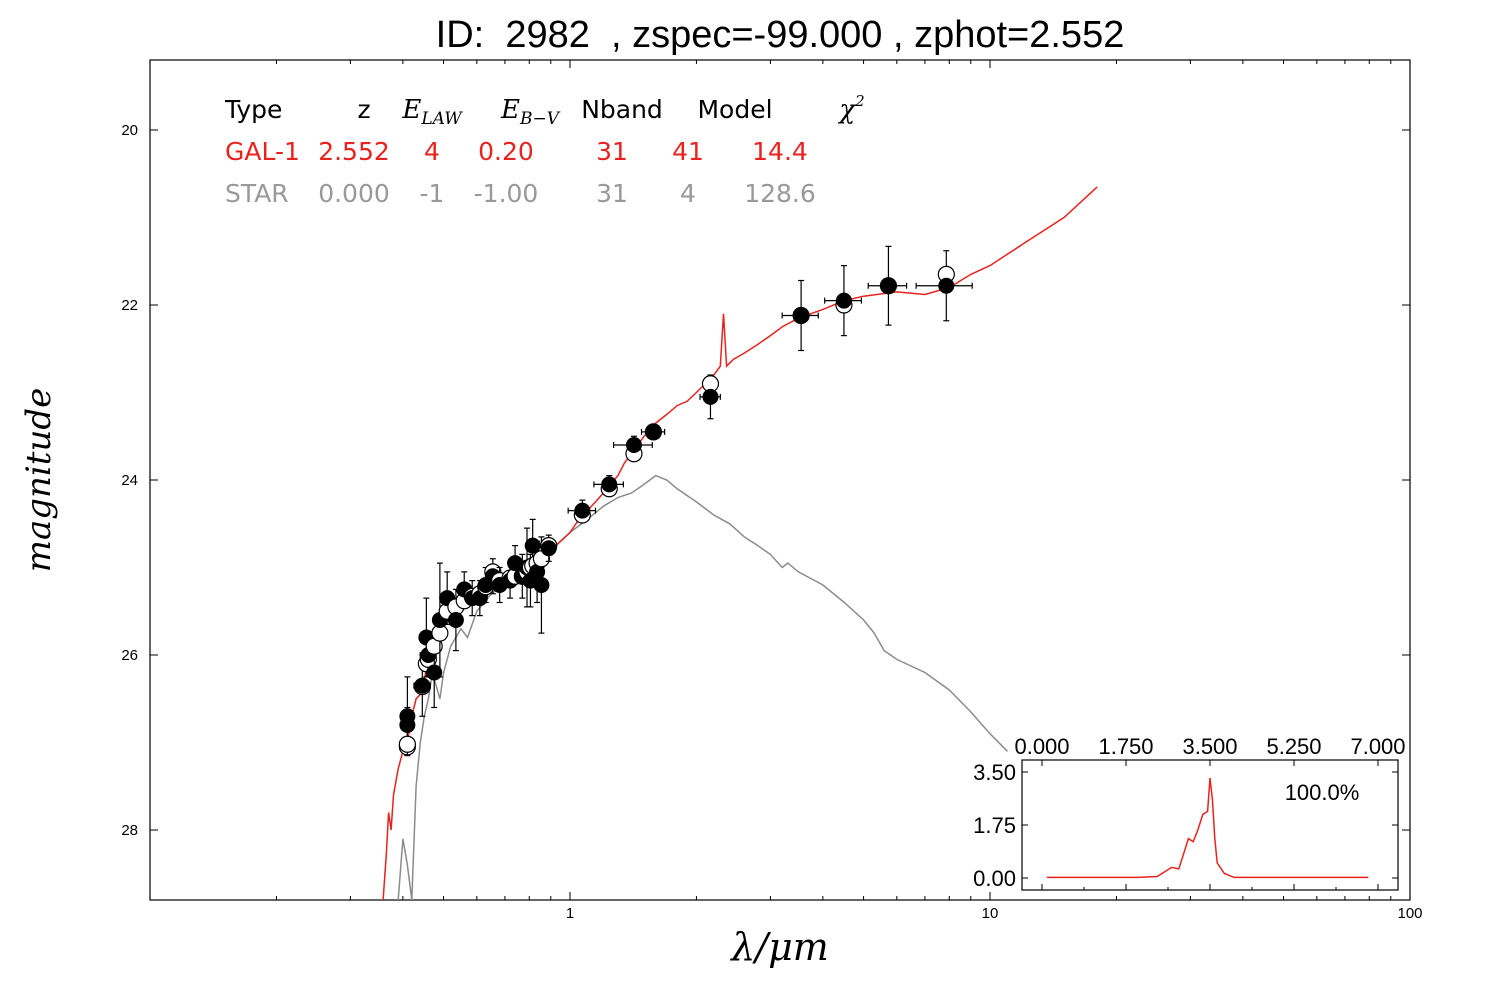 The width and height of the screenshot is (1500, 1000). I want to click on chart-title: ID: 2982 , zspec=-99.000 , zphot=2.552, so click(780, 35).